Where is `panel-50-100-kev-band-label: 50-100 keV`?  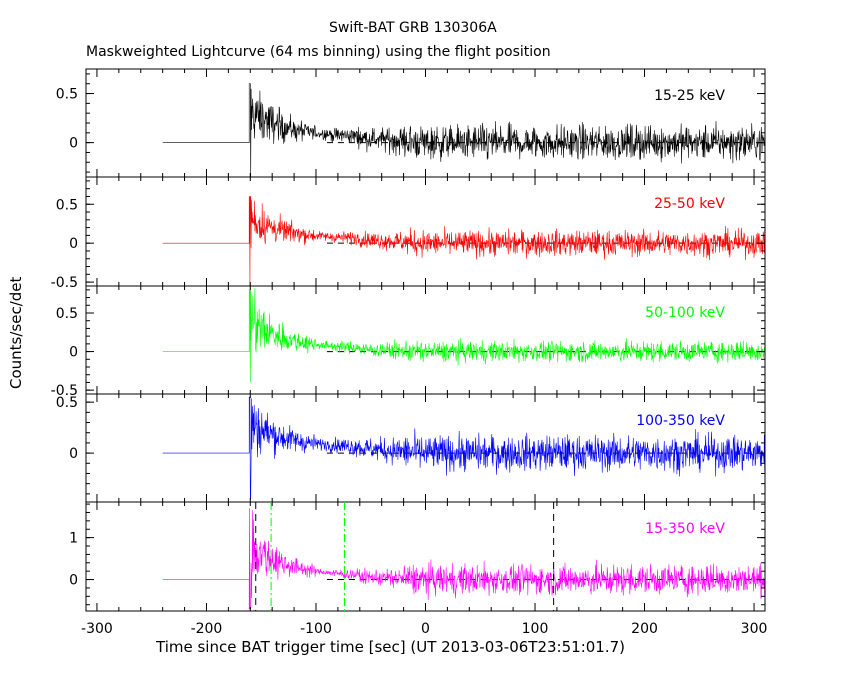 panel-50-100-kev-band-label: 50-100 keV is located at coordinates (685, 313).